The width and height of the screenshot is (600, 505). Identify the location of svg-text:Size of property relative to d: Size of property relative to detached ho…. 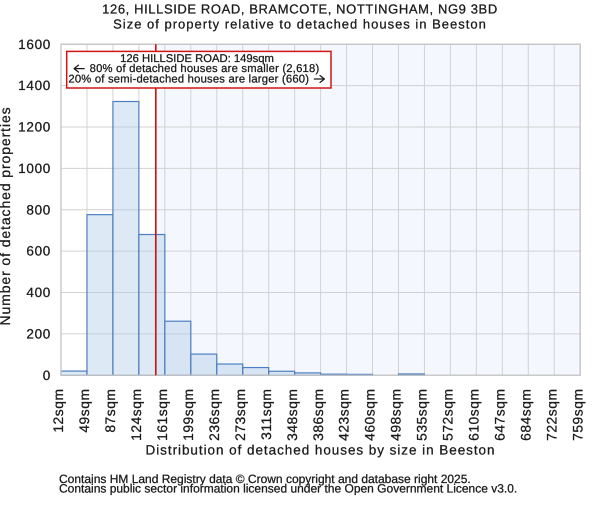
(300, 24).